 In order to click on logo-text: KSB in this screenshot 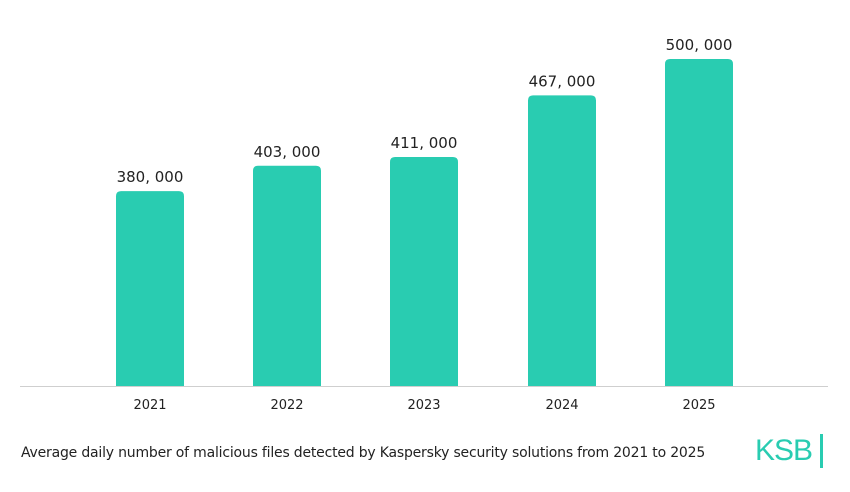, I will do `click(784, 450)`.